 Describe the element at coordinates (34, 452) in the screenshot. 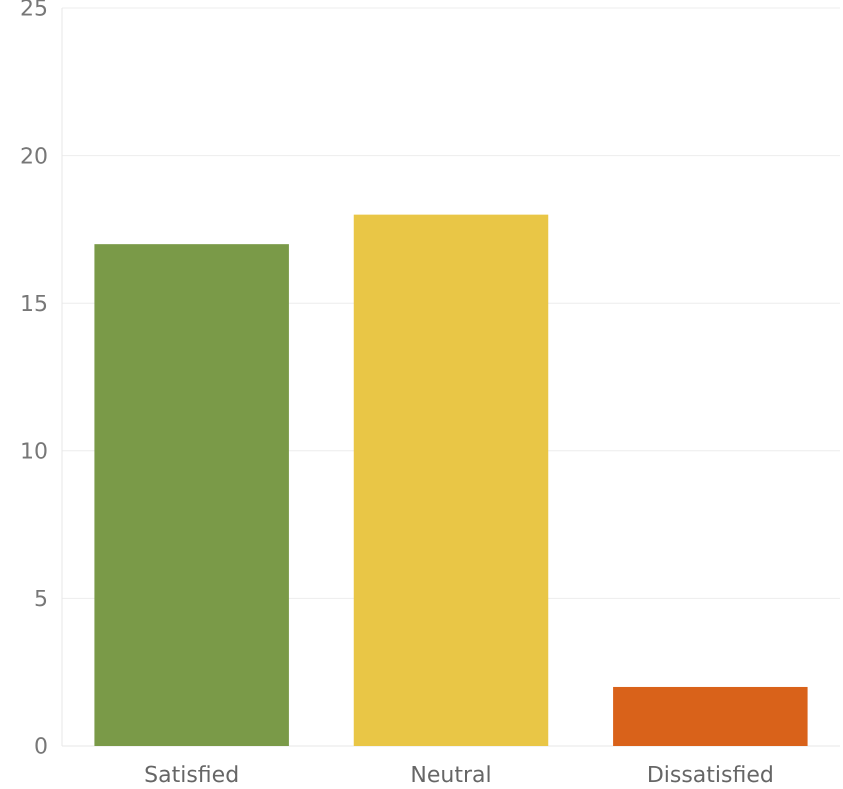

I see `y-tick-label: 10` at that location.